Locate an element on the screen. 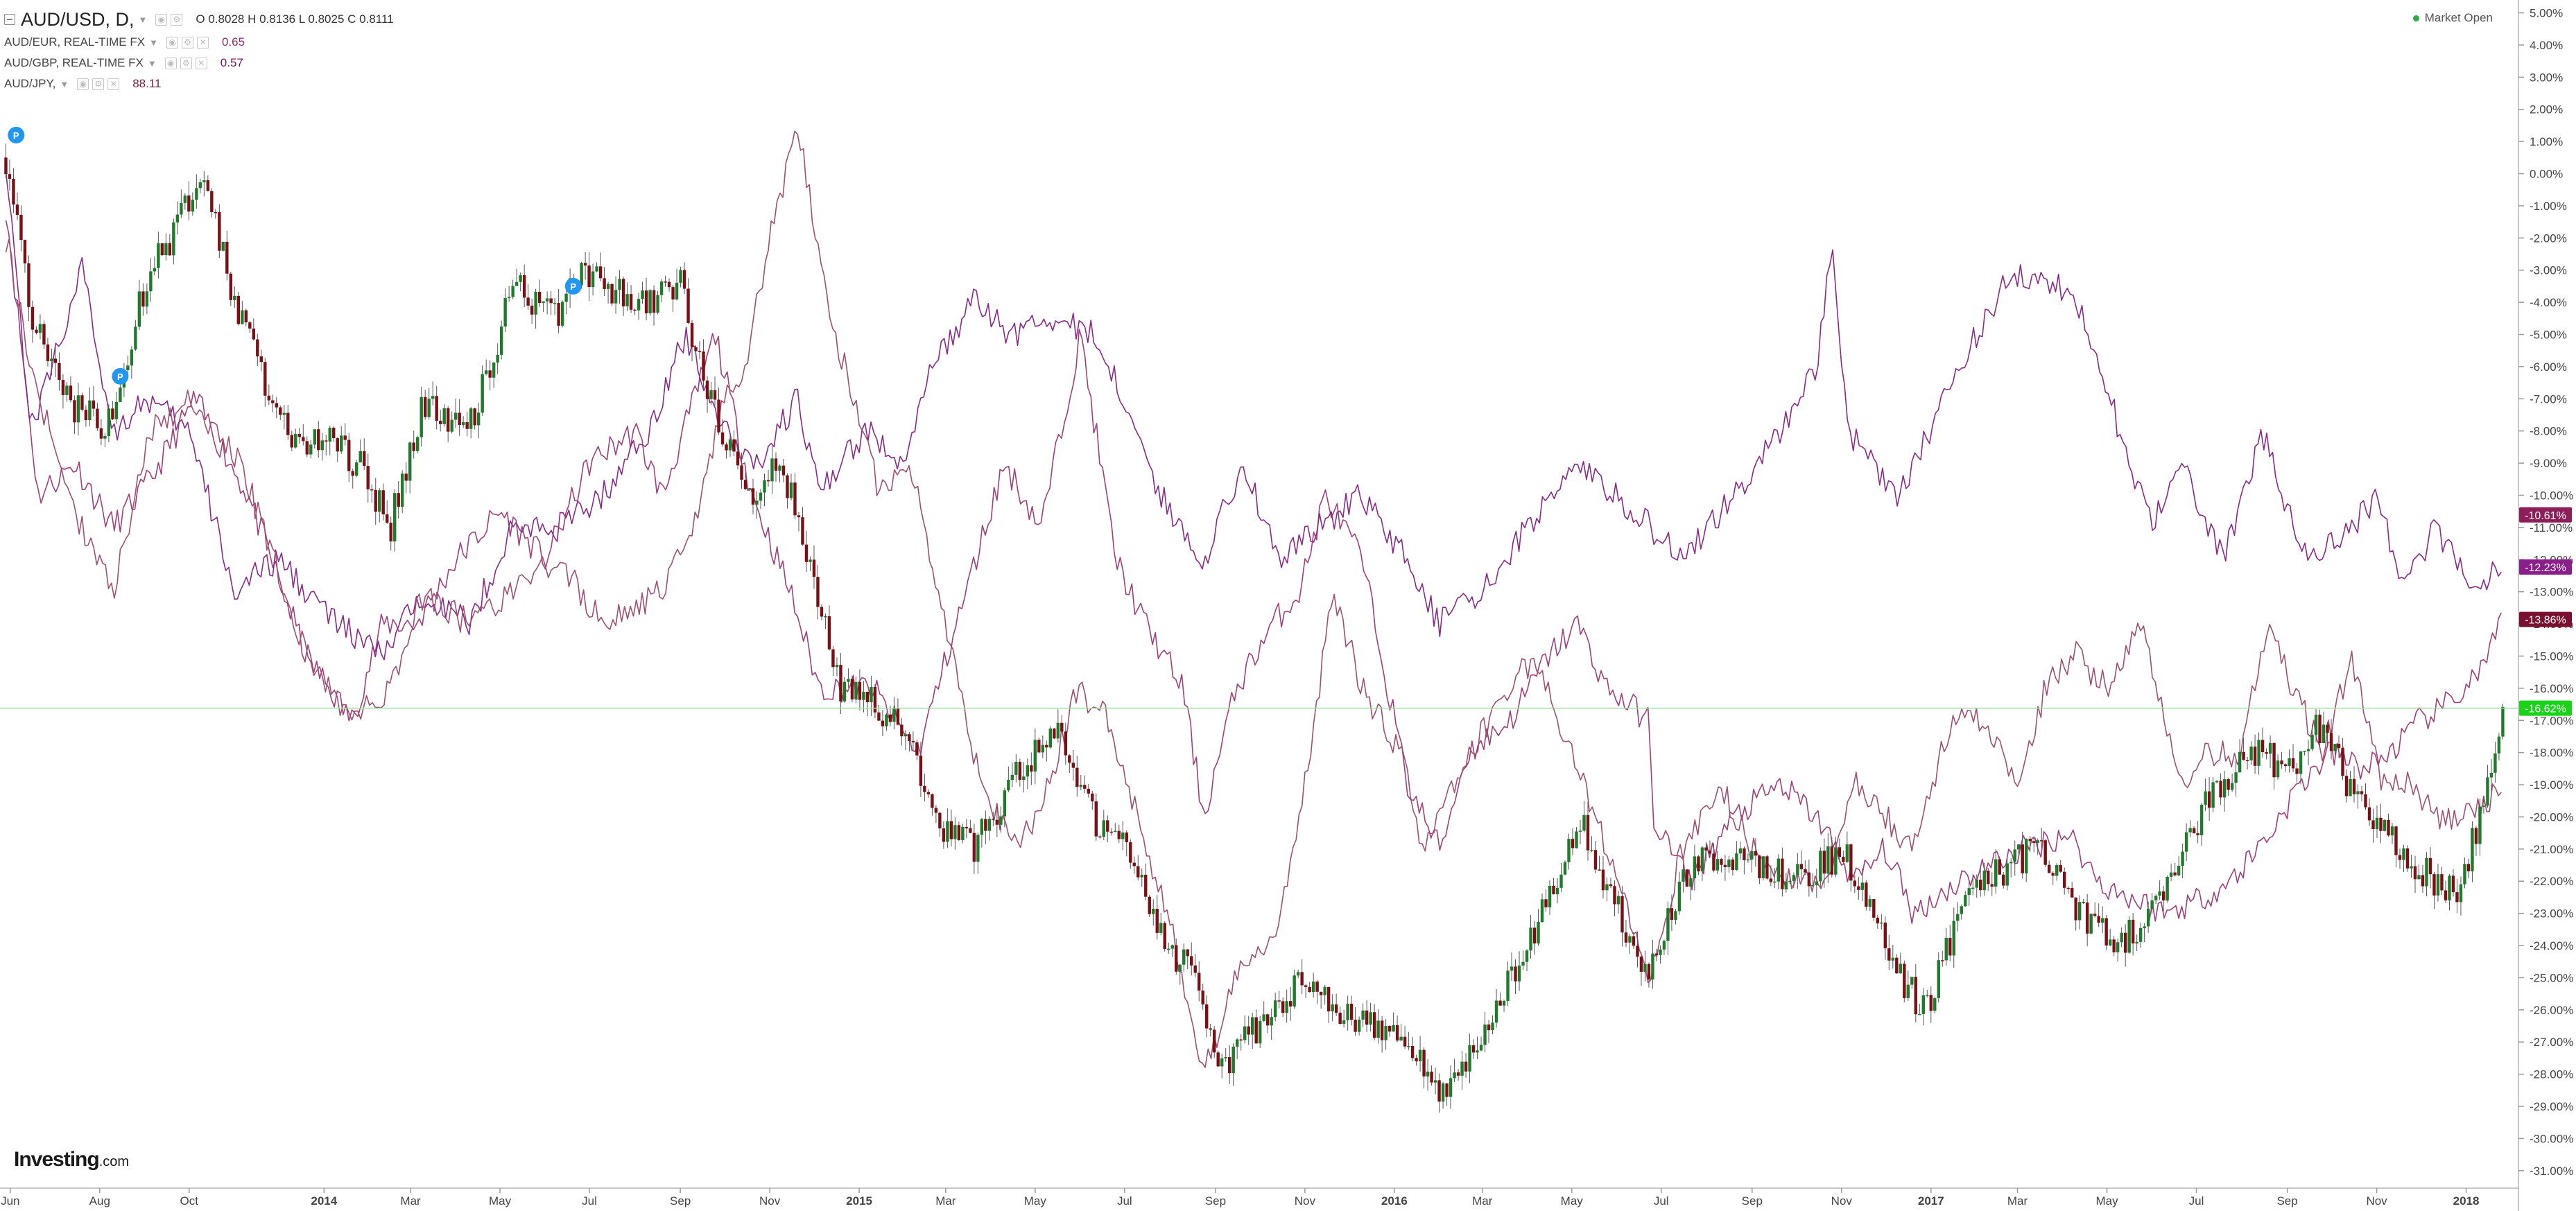 The width and height of the screenshot is (2576, 1211). x-tick-label: 2015 is located at coordinates (859, 1201).